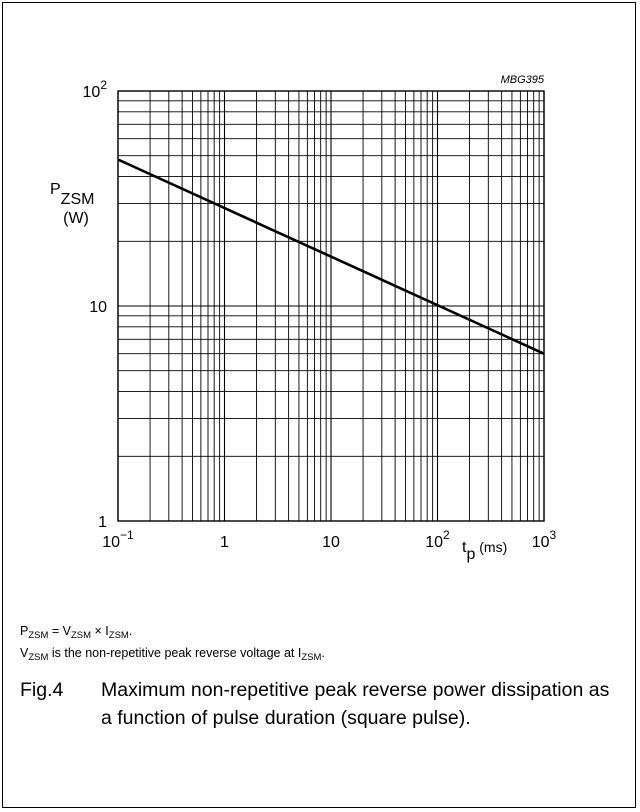  What do you see at coordinates (72, 194) in the screenshot?
I see `y-axis-label: PZSM` at bounding box center [72, 194].